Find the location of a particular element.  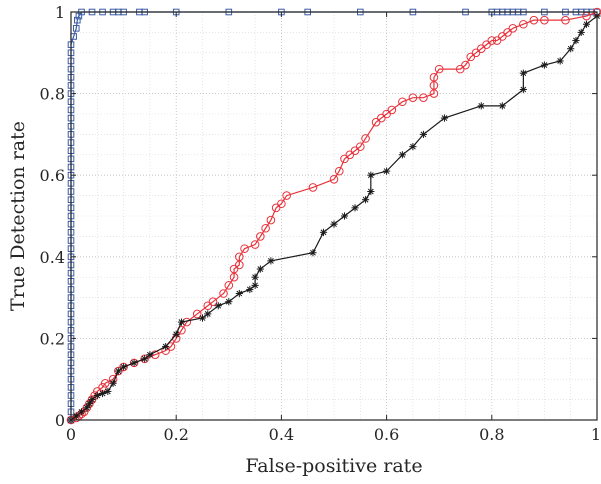

y-tick-label: 1 is located at coordinates (60, 12).